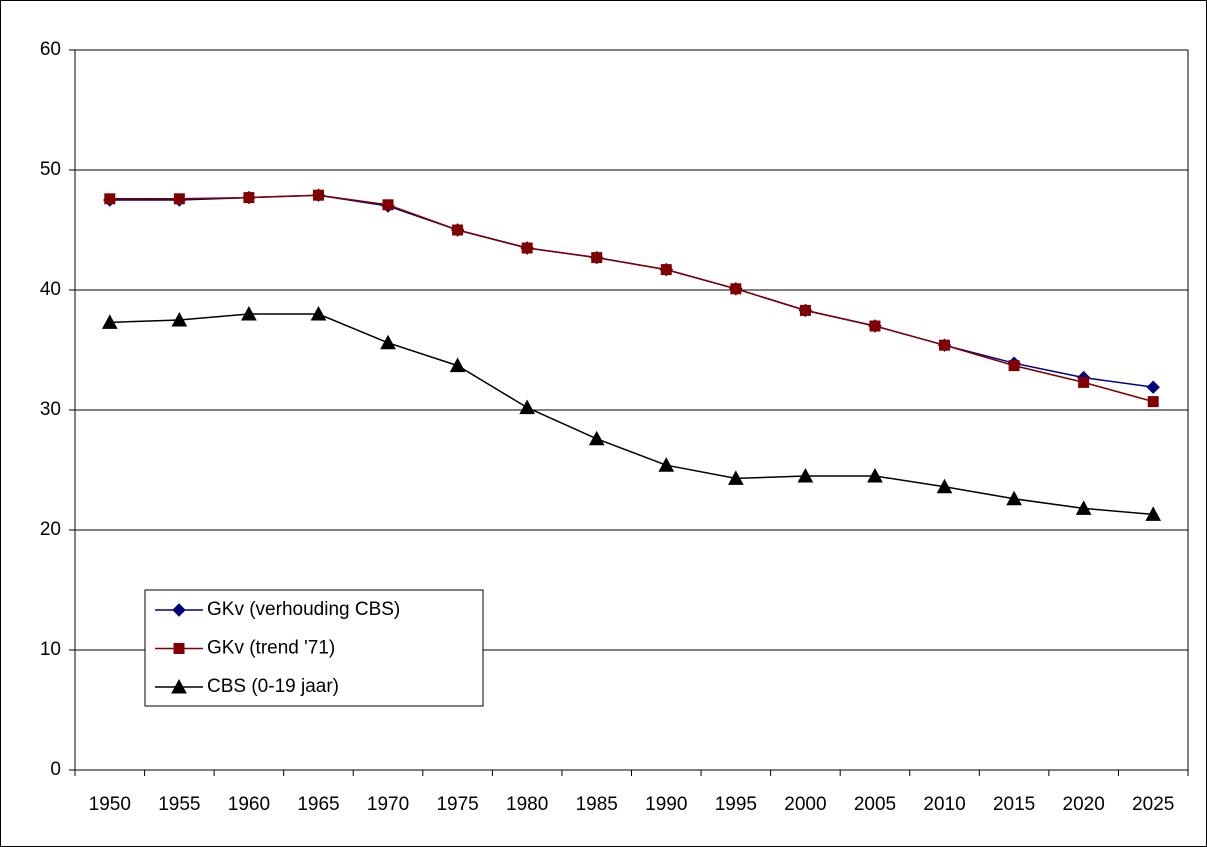  Describe the element at coordinates (666, 804) in the screenshot. I see `x-tick-label: 1990` at that location.